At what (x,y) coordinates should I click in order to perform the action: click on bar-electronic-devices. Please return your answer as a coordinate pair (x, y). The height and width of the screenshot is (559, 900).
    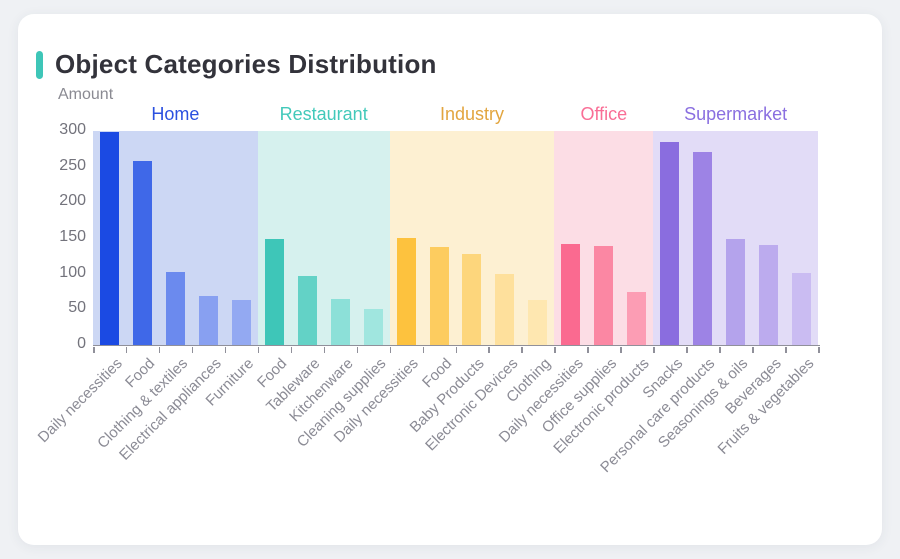
    Looking at the image, I should click on (505, 309).